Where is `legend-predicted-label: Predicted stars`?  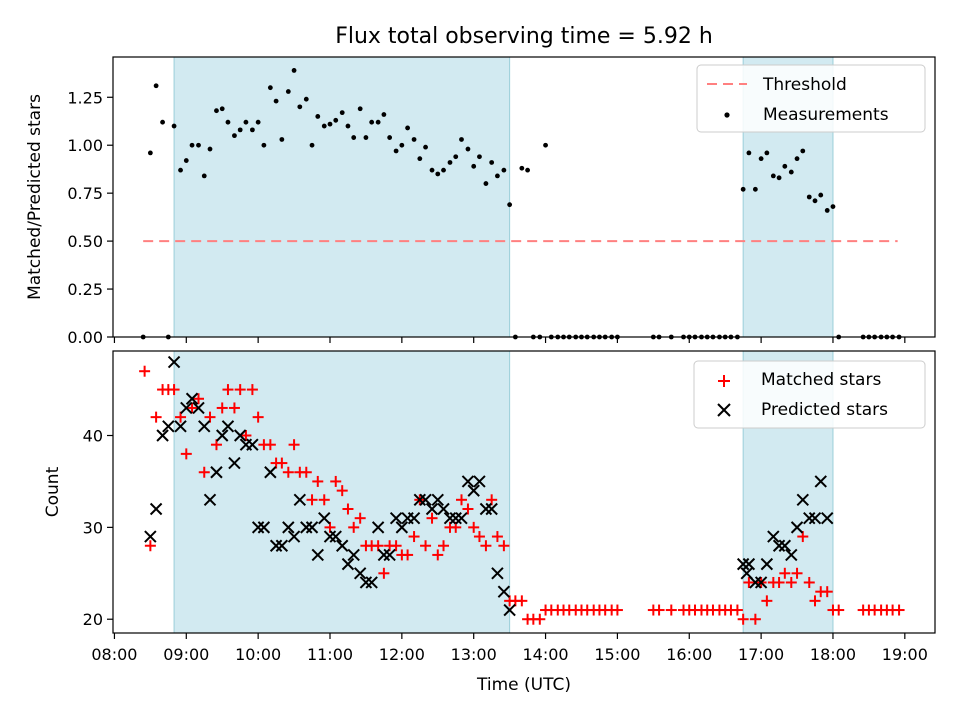
legend-predicted-label: Predicted stars is located at coordinates (824, 410).